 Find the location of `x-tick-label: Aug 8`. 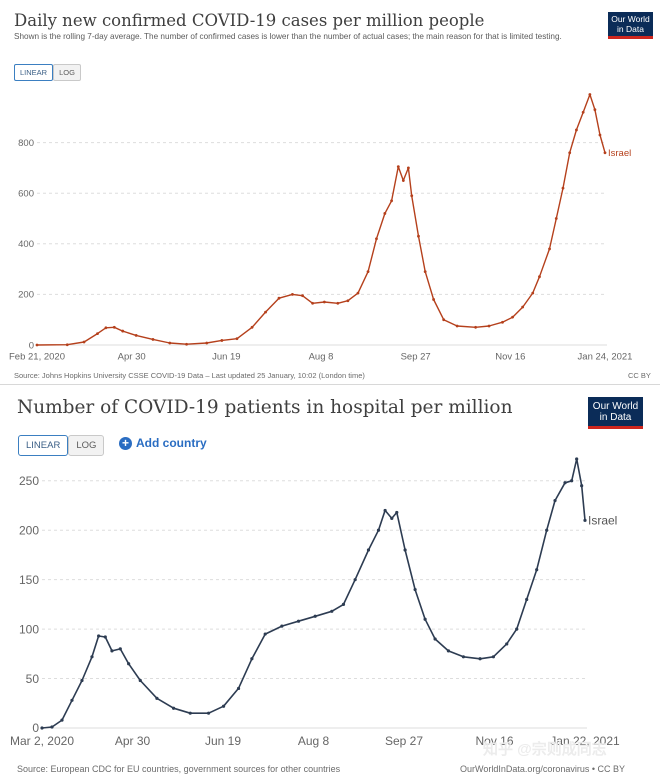

x-tick-label: Aug 8 is located at coordinates (321, 357).